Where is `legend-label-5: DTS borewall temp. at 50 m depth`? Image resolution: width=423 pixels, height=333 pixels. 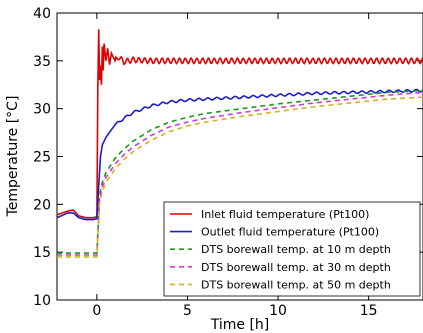
legend-label-5: DTS borewall temp. at 50 m depth is located at coordinates (296, 284).